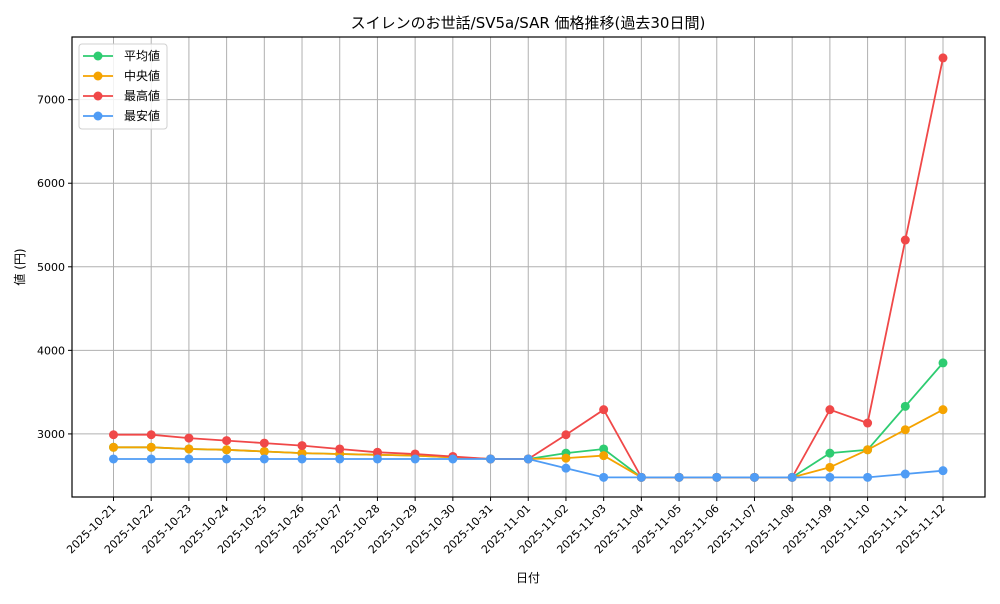 This screenshot has height=604, width=1000. I want to click on legend-item: 平均値, so click(121, 55).